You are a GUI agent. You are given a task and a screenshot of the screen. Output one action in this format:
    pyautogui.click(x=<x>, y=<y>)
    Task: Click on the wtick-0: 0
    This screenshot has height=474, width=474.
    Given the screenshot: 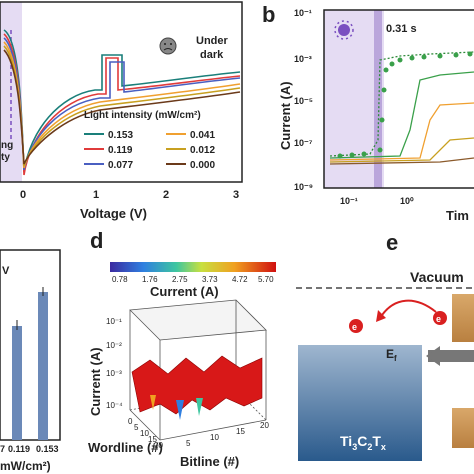 What is the action you would take?
    pyautogui.click(x=130, y=421)
    